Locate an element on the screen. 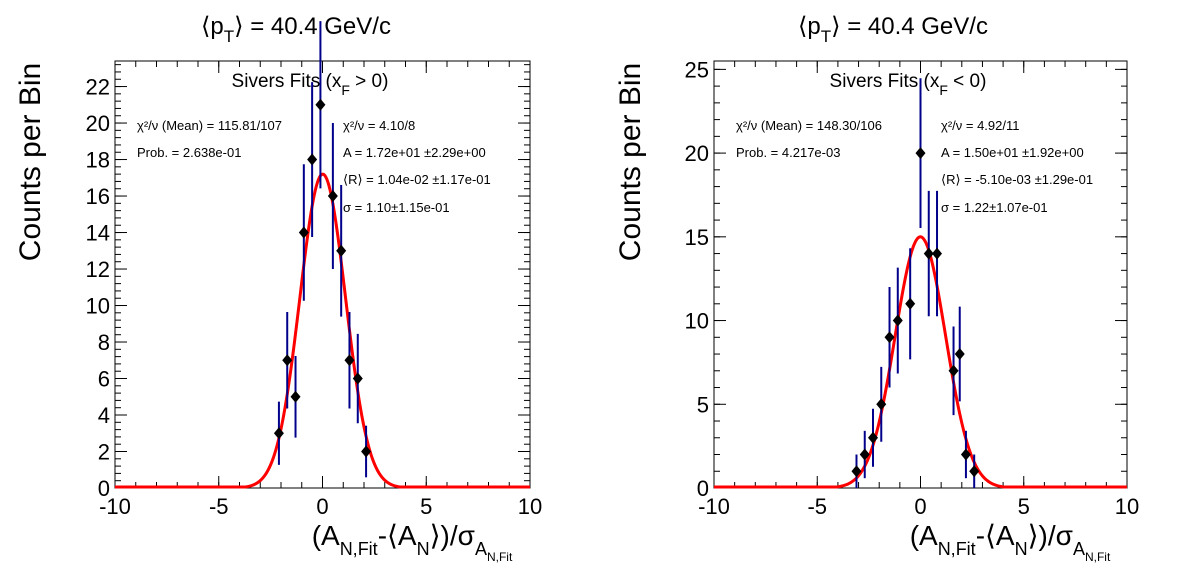  y-tick-label: 22 is located at coordinates (98, 87).